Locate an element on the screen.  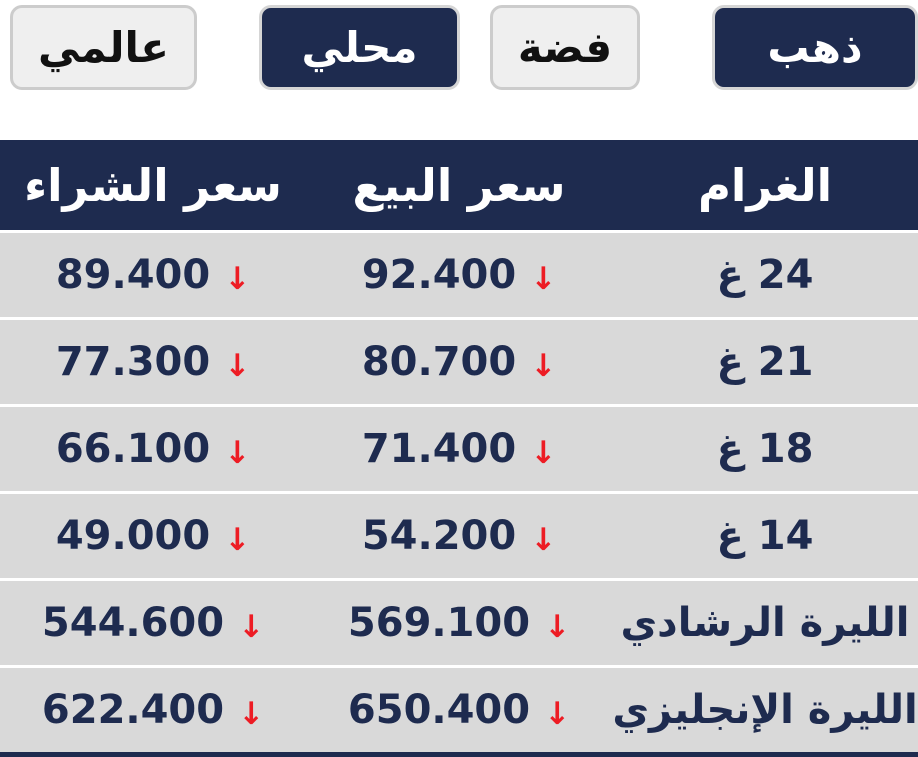
bottom-navy-strip is located at coordinates (459, 754).